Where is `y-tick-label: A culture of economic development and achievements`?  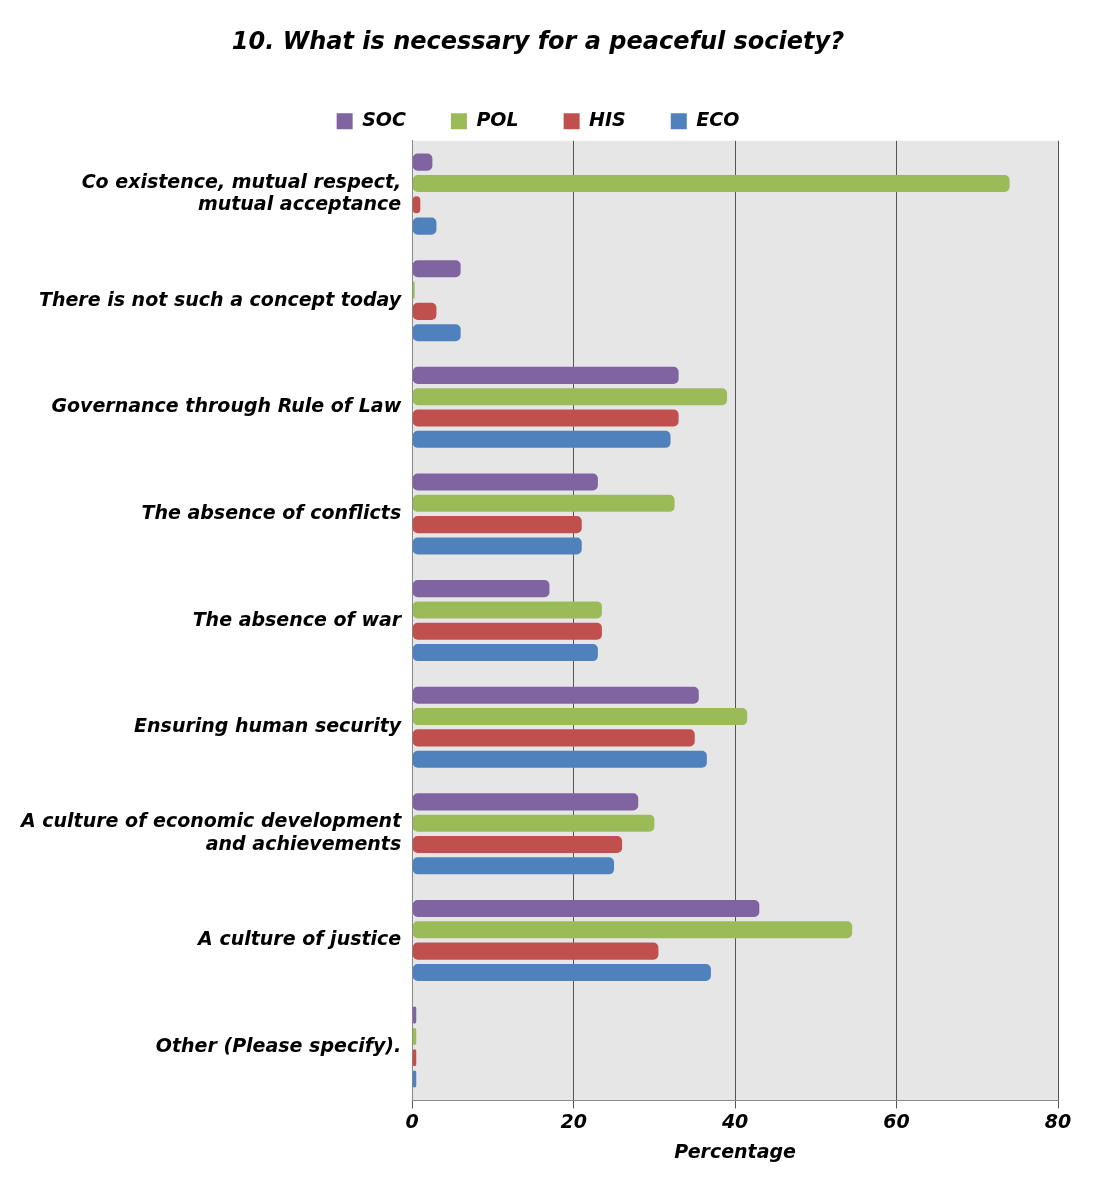
y-tick-label: A culture of economic development and achievements is located at coordinates (210, 832).